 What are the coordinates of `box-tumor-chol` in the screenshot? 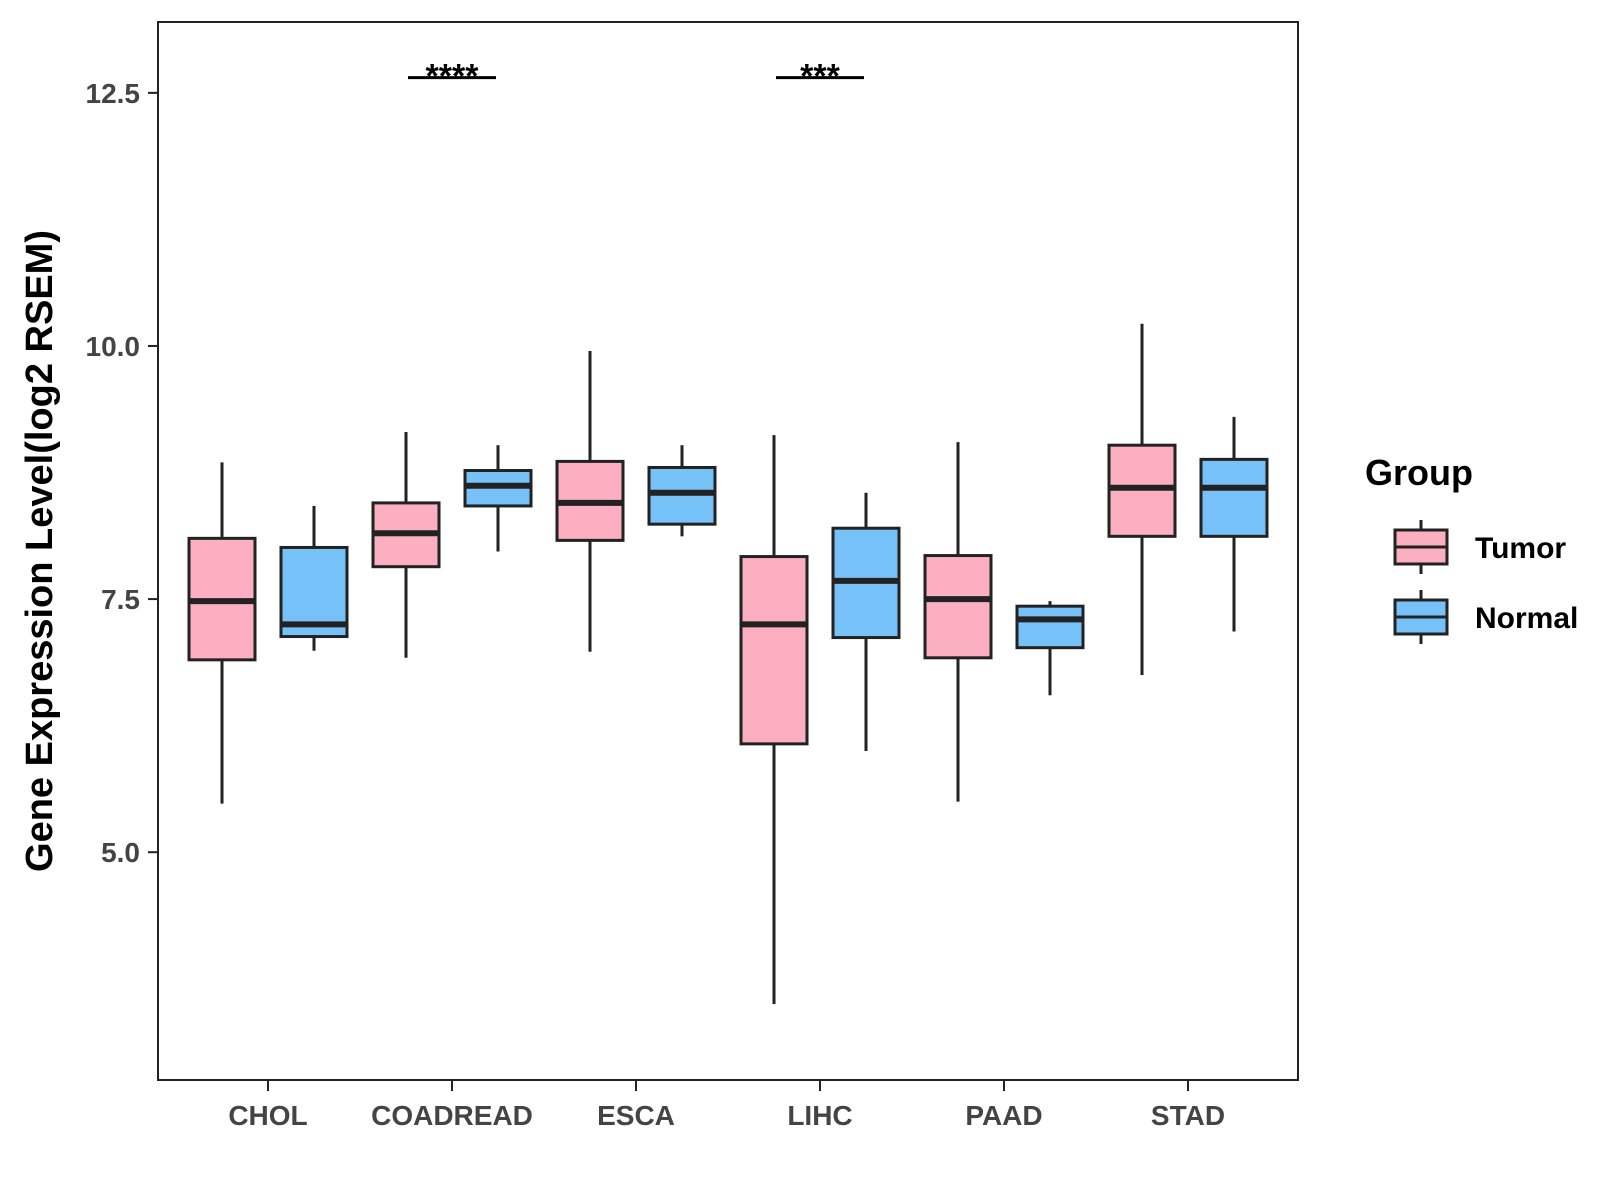 It's located at (222, 633).